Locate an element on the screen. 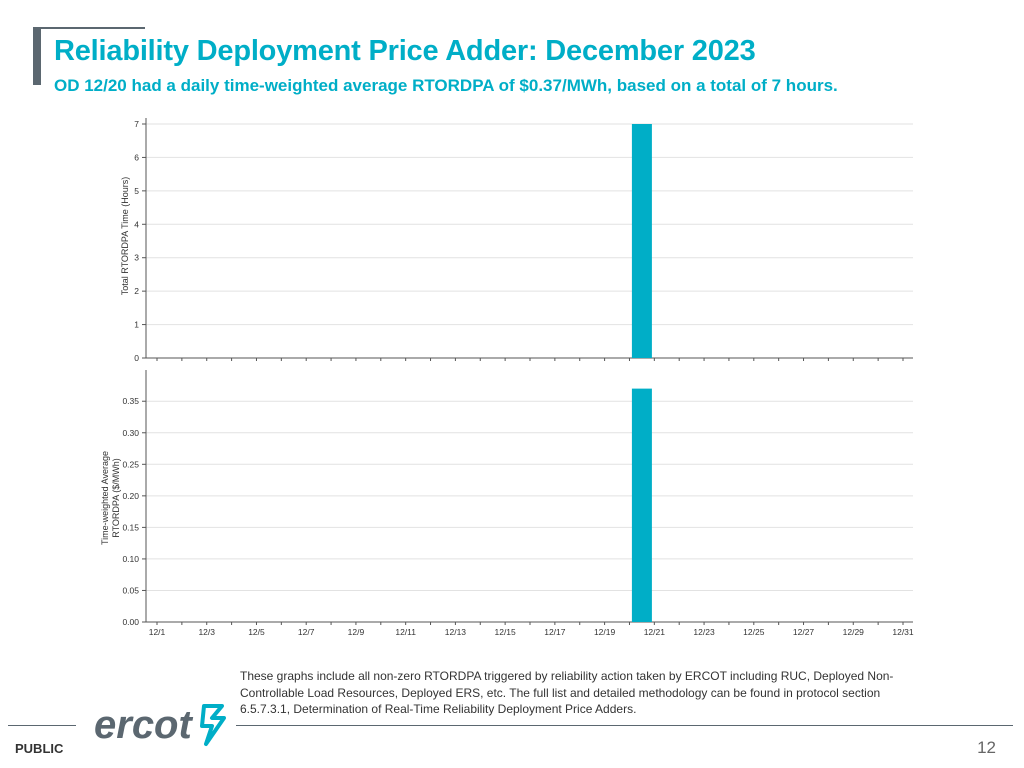 This screenshot has width=1024, height=768. ercot-logo: ercot is located at coordinates (160, 725).